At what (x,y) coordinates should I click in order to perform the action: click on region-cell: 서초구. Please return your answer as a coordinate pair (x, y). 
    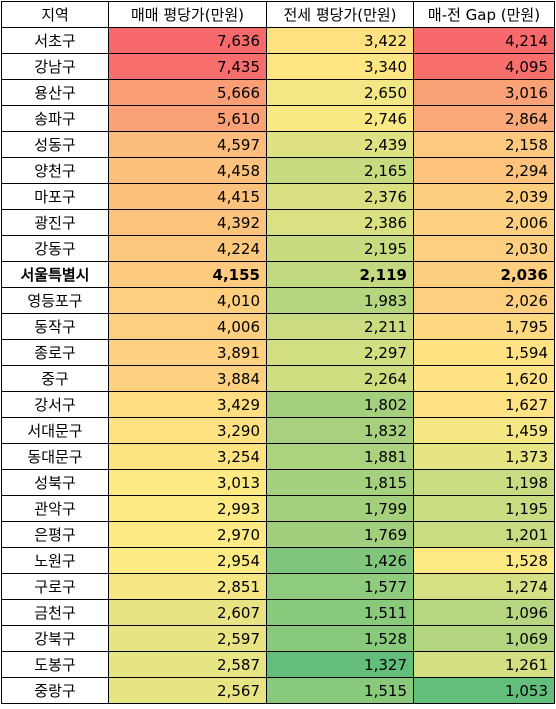
    Looking at the image, I should click on (55, 40).